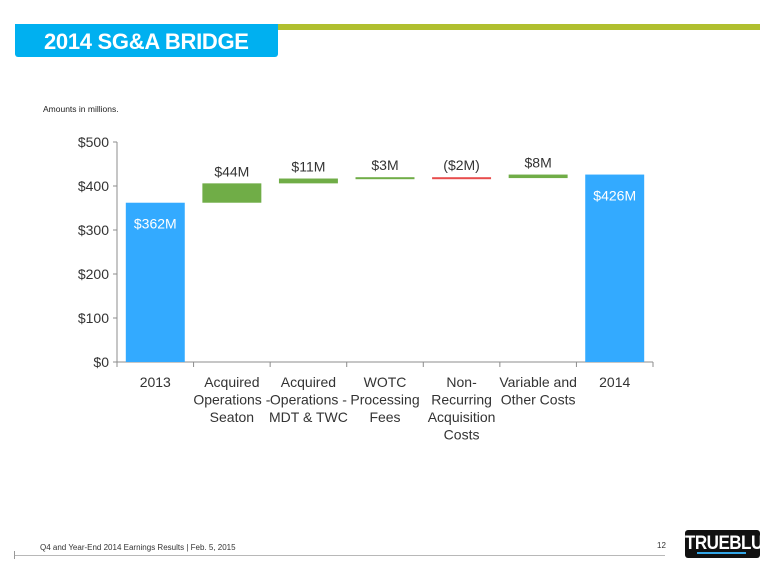 The image size is (775, 581). Describe the element at coordinates (14, 555) in the screenshot. I see `footer-tick` at that location.